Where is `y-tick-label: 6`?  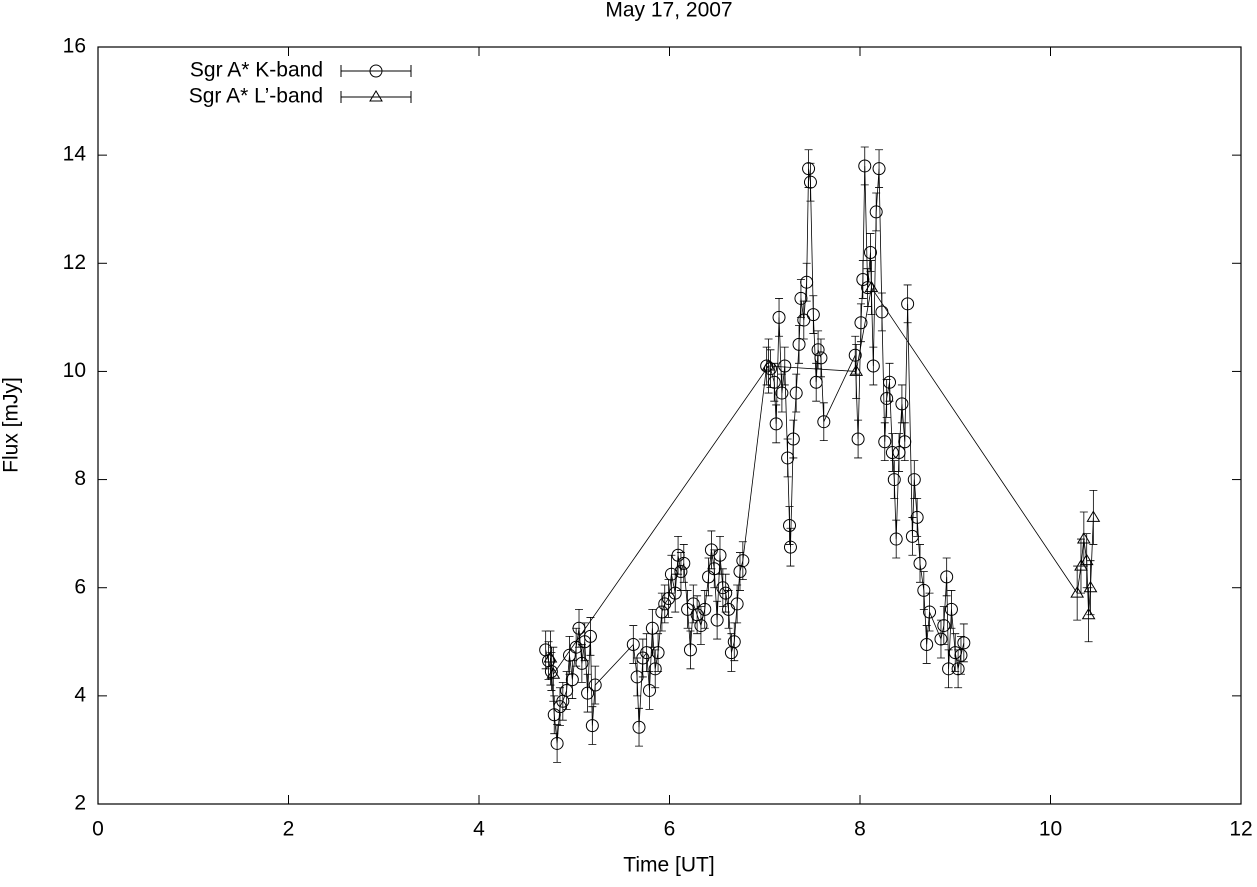 y-tick-label: 6 is located at coordinates (80, 586).